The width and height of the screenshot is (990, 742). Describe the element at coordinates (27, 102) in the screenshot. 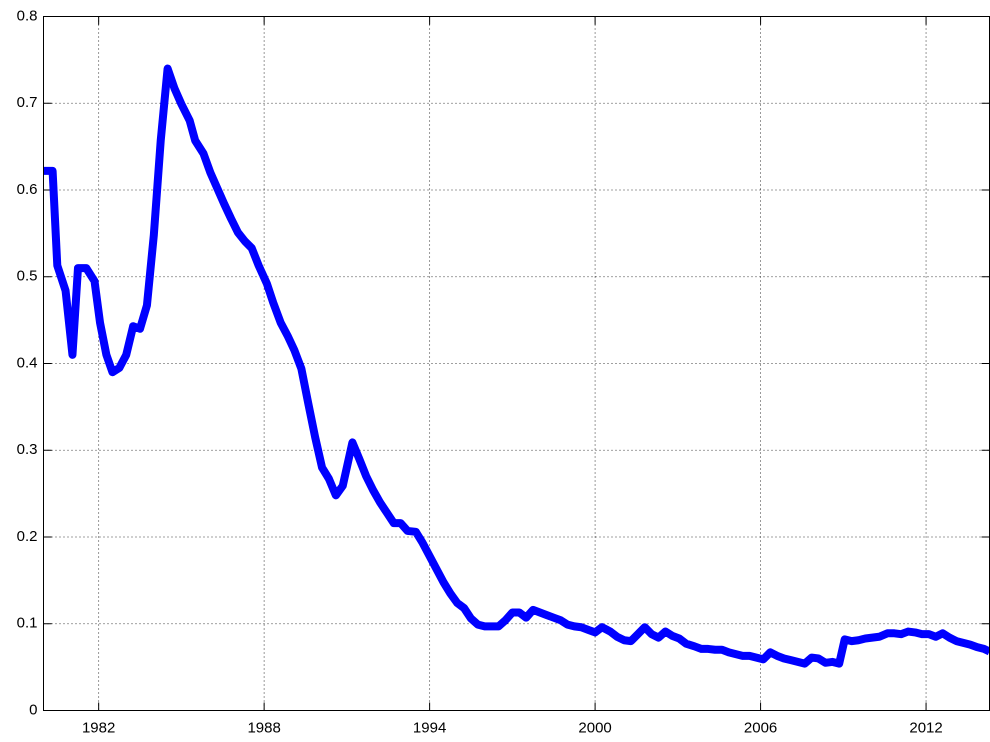

I see `y-tick-label: 0.7` at that location.